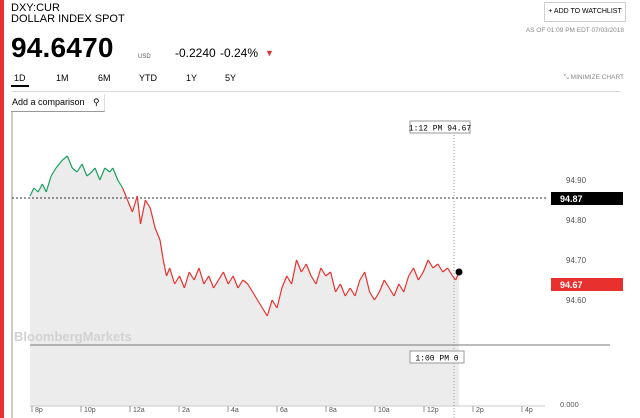 The image size is (640, 418). What do you see at coordinates (594, 78) in the screenshot?
I see `minimize-chart-button: ⤡ MINIMIZE CHART` at bounding box center [594, 78].